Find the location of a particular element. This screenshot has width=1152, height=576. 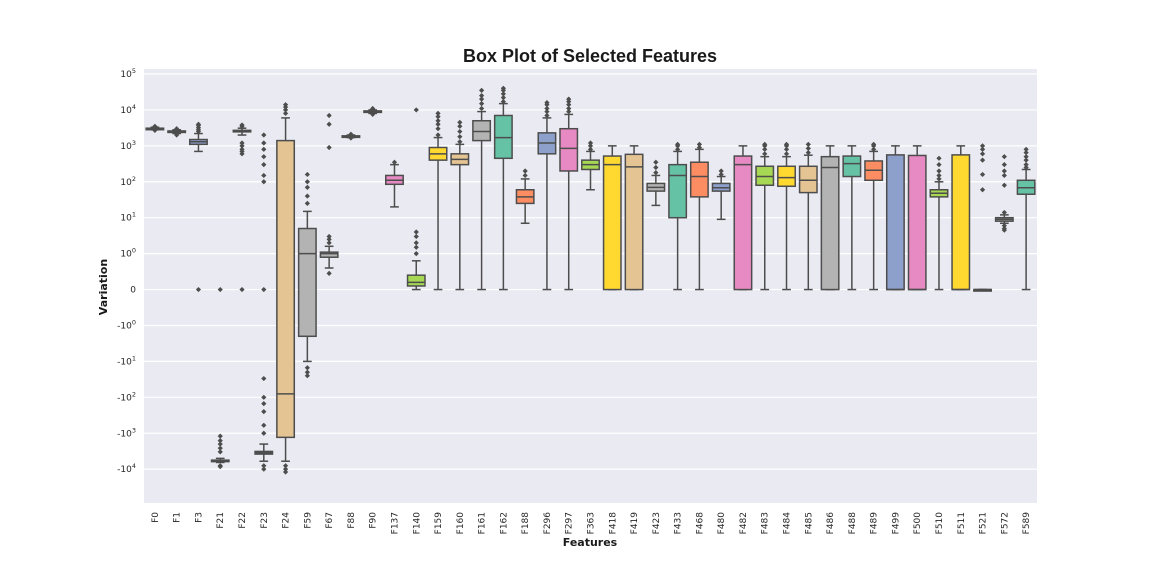

box-F499 is located at coordinates (895, 218).